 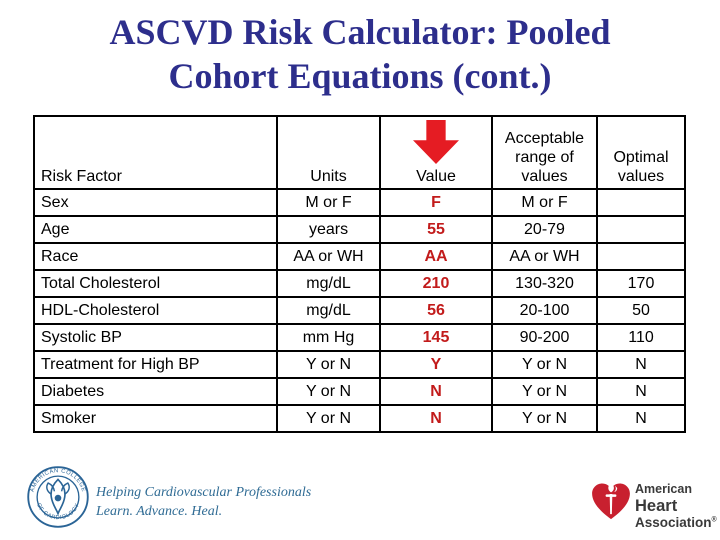 What do you see at coordinates (544, 202) in the screenshot?
I see `cell-range: M or F` at bounding box center [544, 202].